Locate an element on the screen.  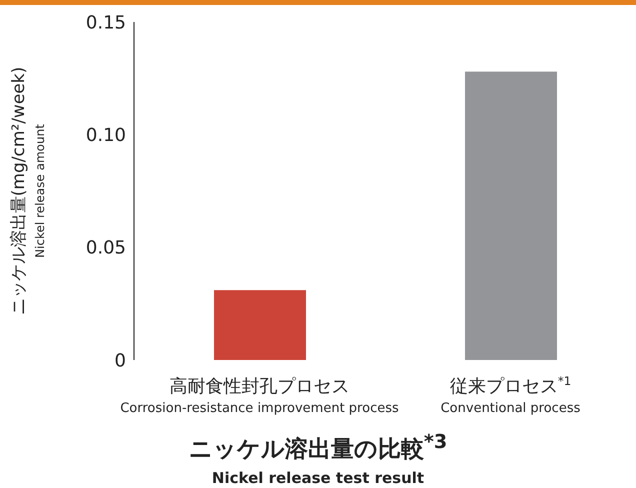
y-tick-label: 0 is located at coordinates (120, 361).